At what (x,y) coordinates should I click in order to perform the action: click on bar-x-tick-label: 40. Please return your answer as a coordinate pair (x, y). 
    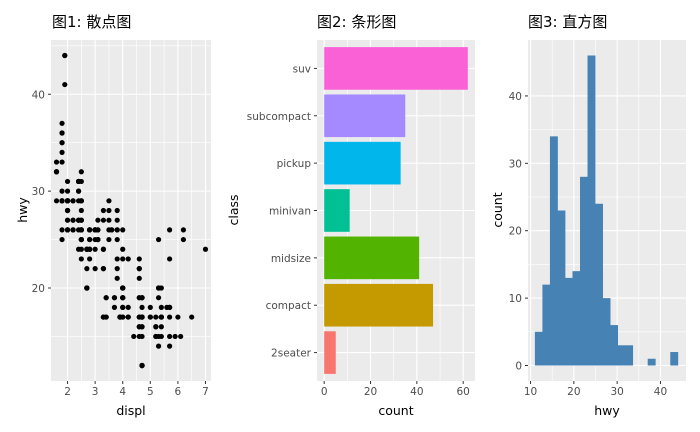
    Looking at the image, I should click on (416, 392).